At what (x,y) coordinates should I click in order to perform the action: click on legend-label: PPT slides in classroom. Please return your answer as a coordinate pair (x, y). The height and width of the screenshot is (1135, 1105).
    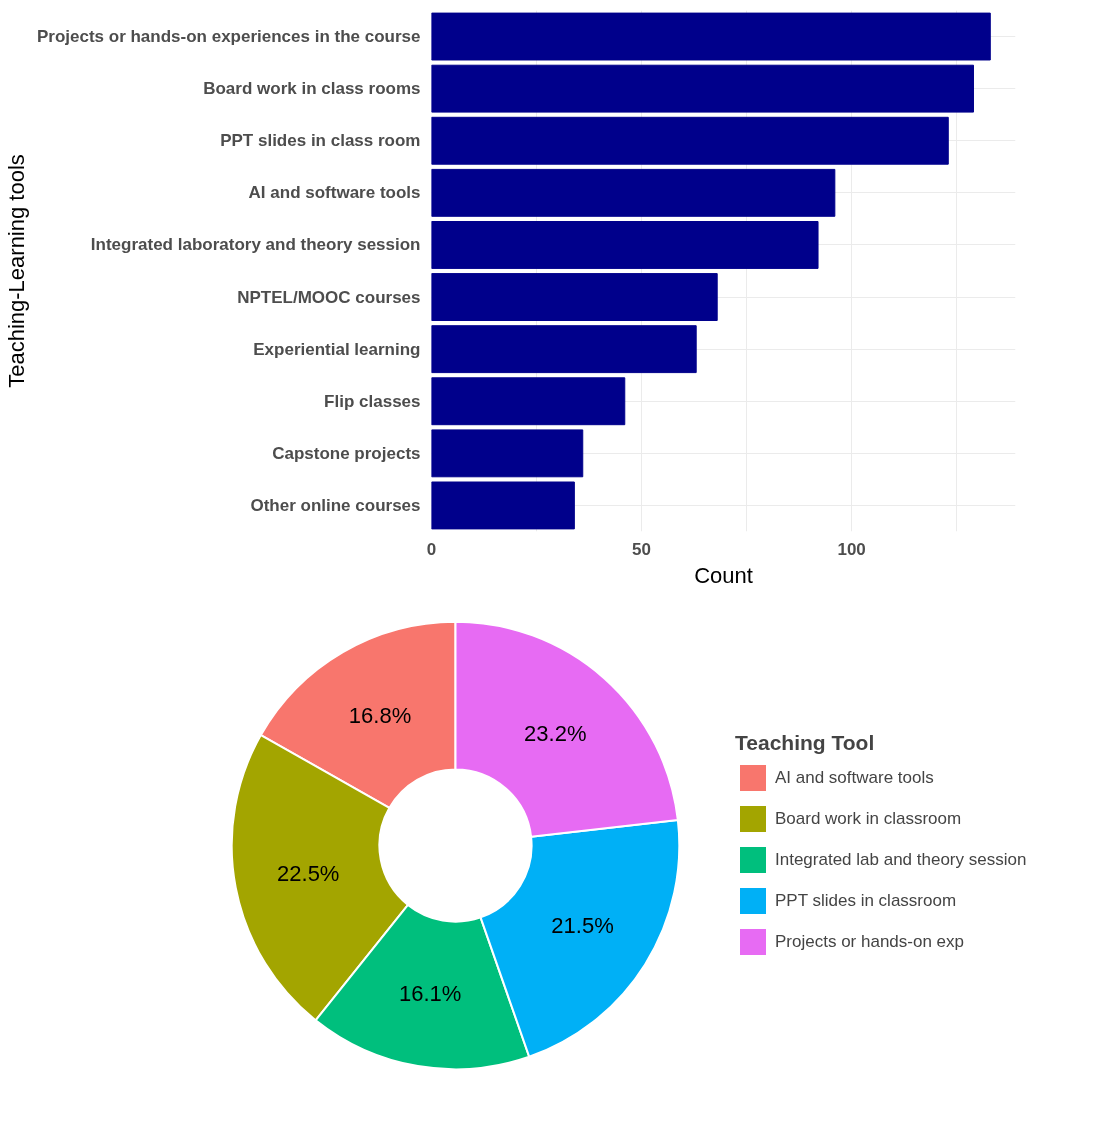
    Looking at the image, I should click on (866, 900).